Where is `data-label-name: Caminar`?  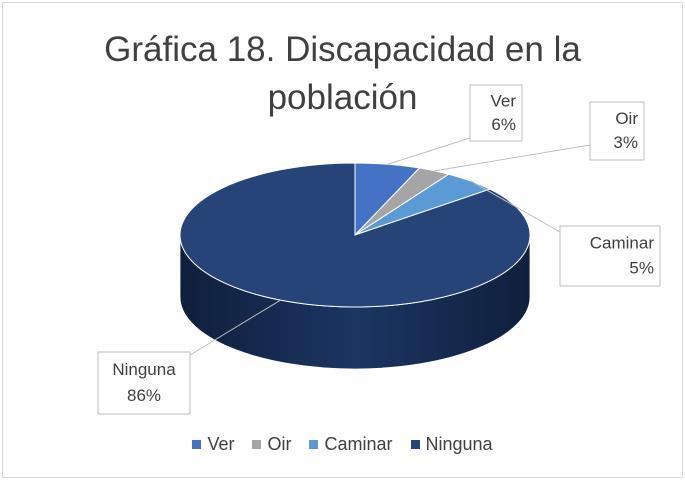
data-label-name: Caminar is located at coordinates (622, 242).